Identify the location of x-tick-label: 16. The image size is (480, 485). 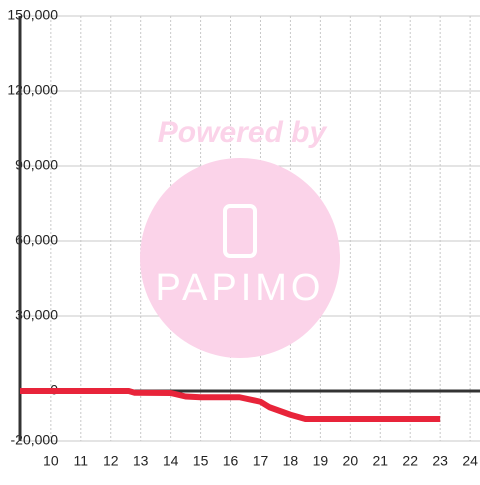
(231, 461).